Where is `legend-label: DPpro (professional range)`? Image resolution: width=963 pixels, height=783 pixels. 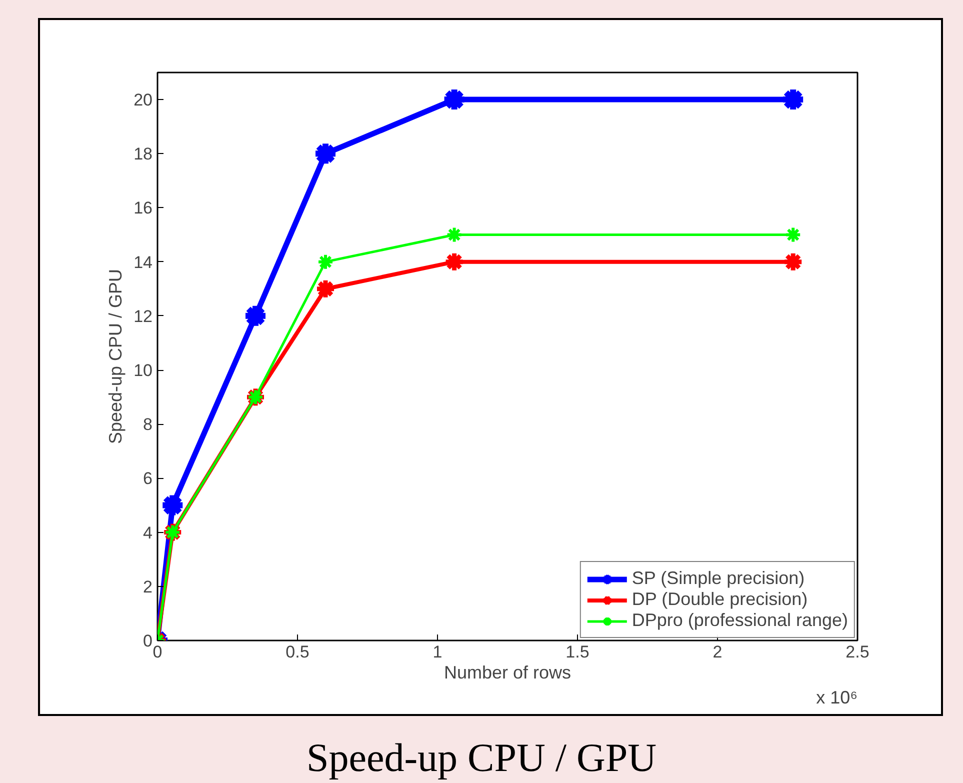
legend-label: DPpro (professional range) is located at coordinates (740, 620).